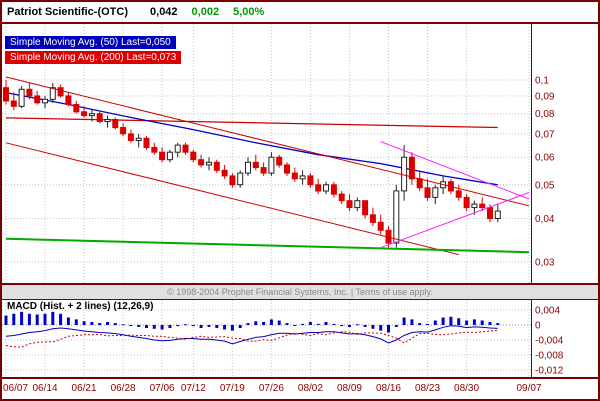 The width and height of the screenshot is (600, 401). Describe the element at coordinates (45, 388) in the screenshot. I see `date-axis-label: 06/14` at that location.